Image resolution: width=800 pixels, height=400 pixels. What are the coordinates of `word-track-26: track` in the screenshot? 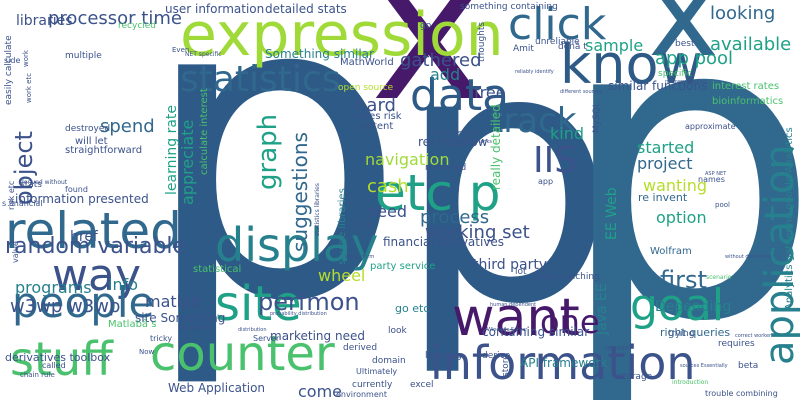 It's located at (533, 121).